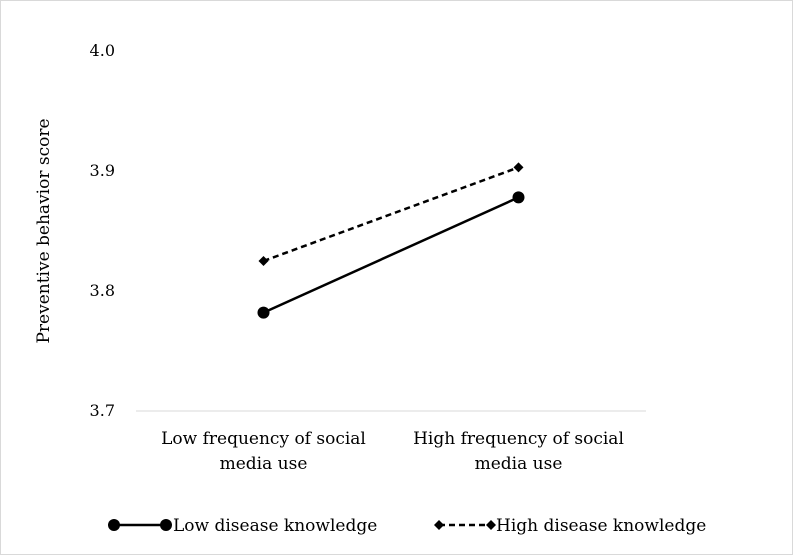  Describe the element at coordinates (102, 410) in the screenshot. I see `y-tick-label: 3.7` at that location.